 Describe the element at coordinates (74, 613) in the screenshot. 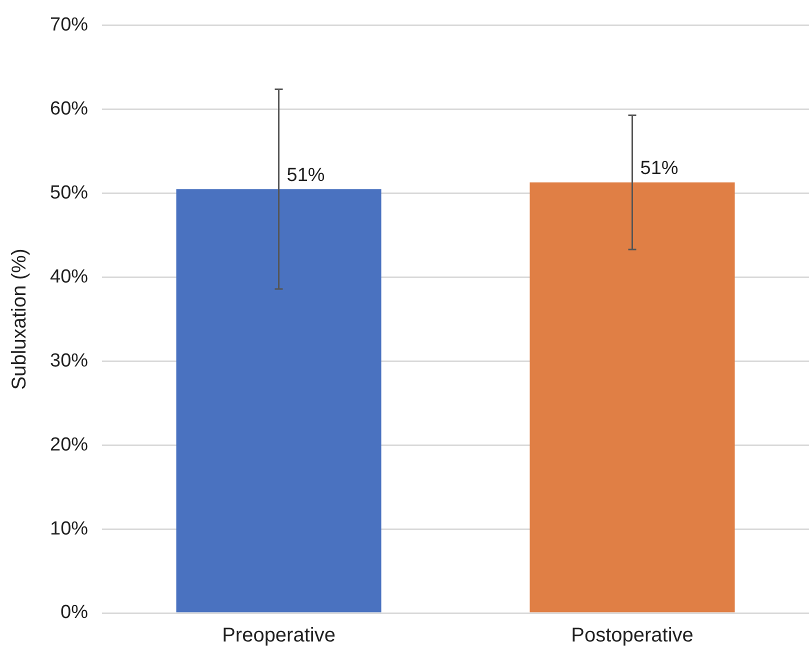

I see `y-tick-label: 0%` at that location.